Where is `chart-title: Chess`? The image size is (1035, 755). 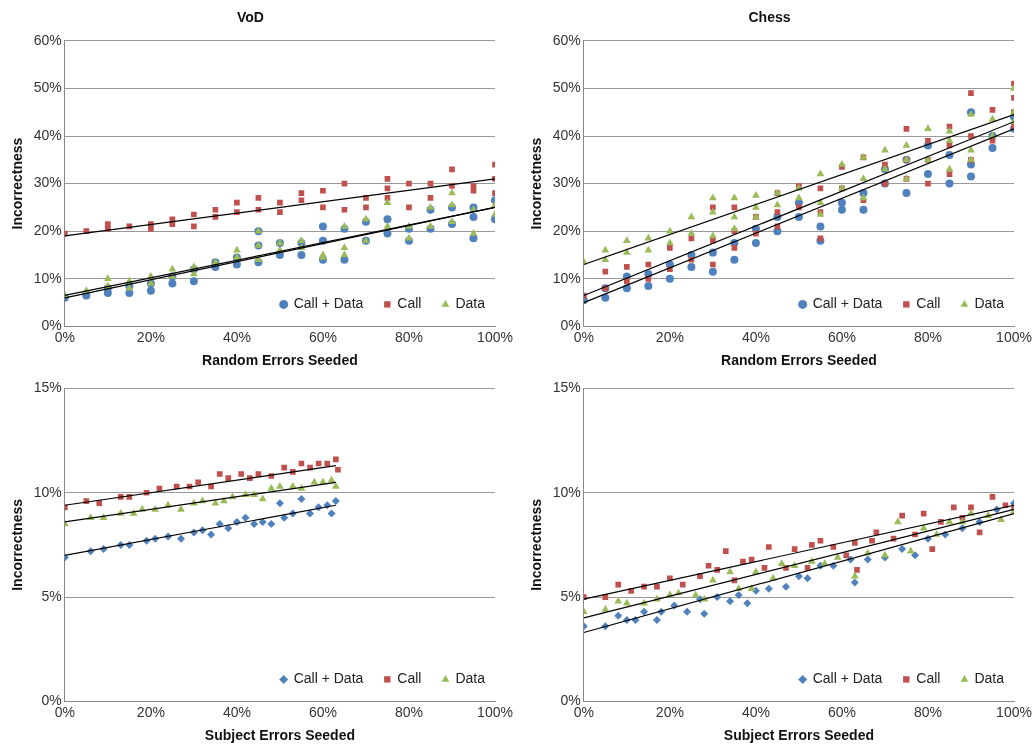
chart-title: Chess is located at coordinates (769, 17).